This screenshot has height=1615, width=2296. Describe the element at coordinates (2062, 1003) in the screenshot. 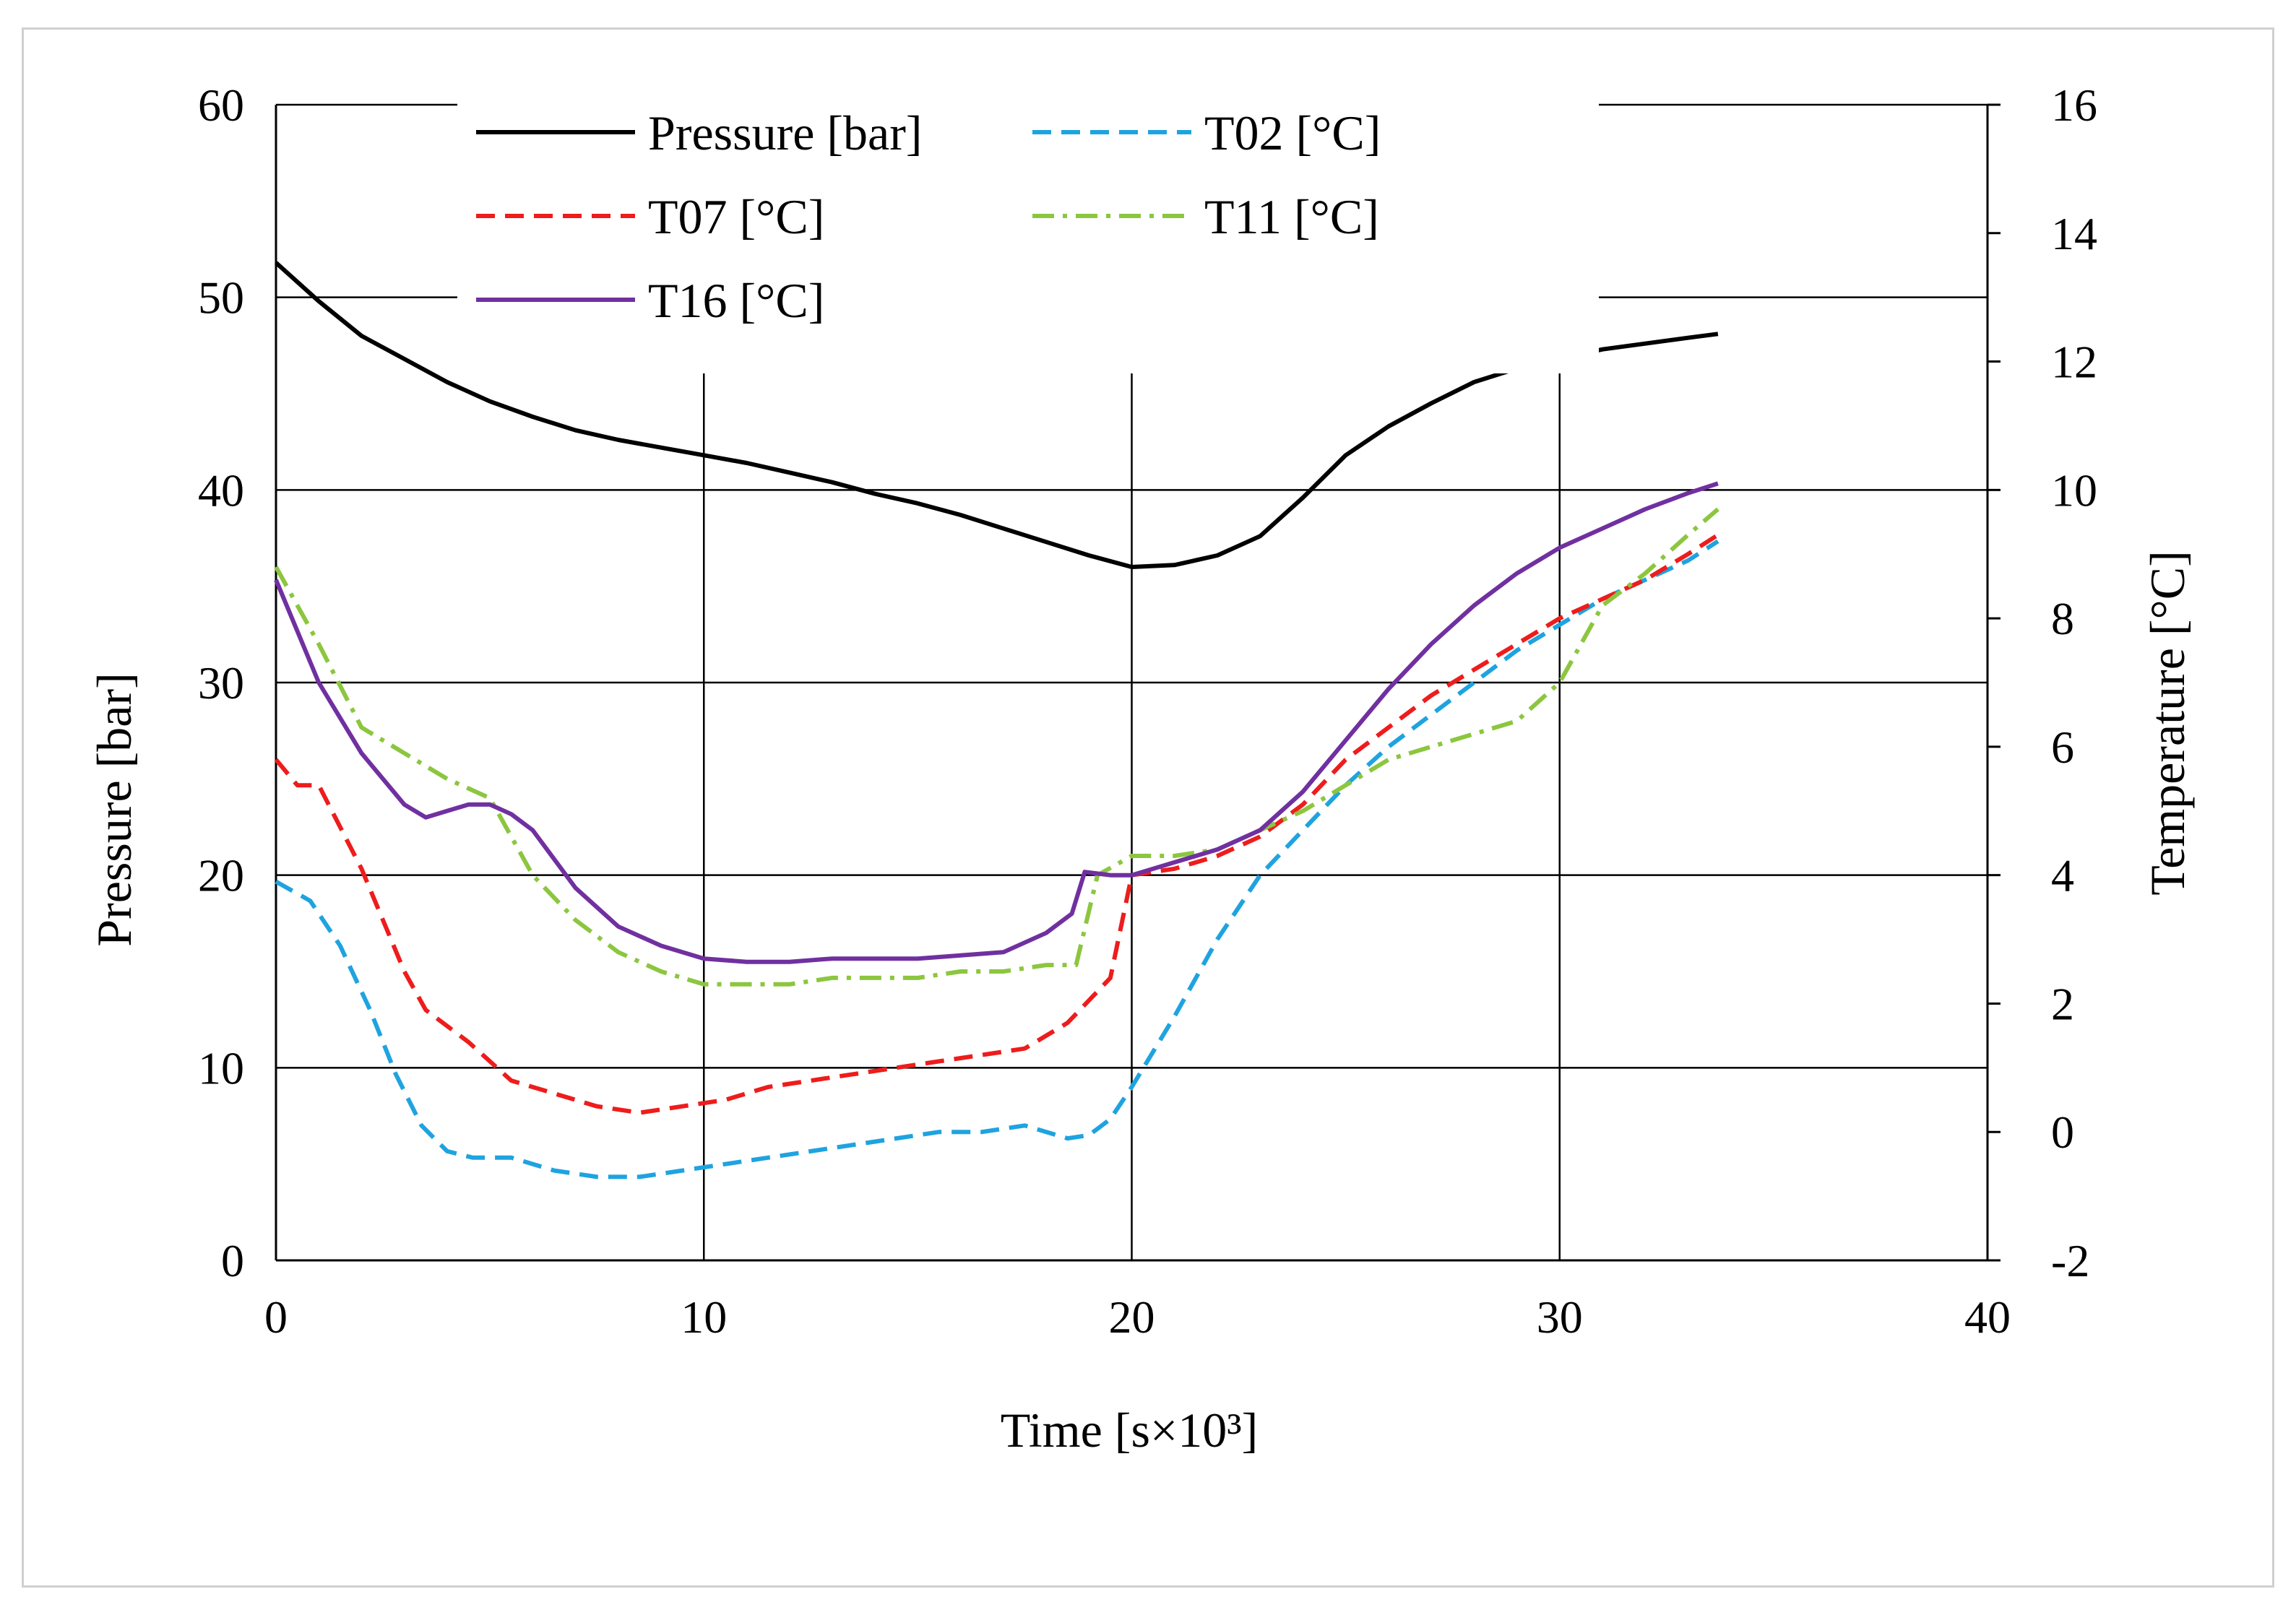

I see `y2-tick-label: 2` at that location.